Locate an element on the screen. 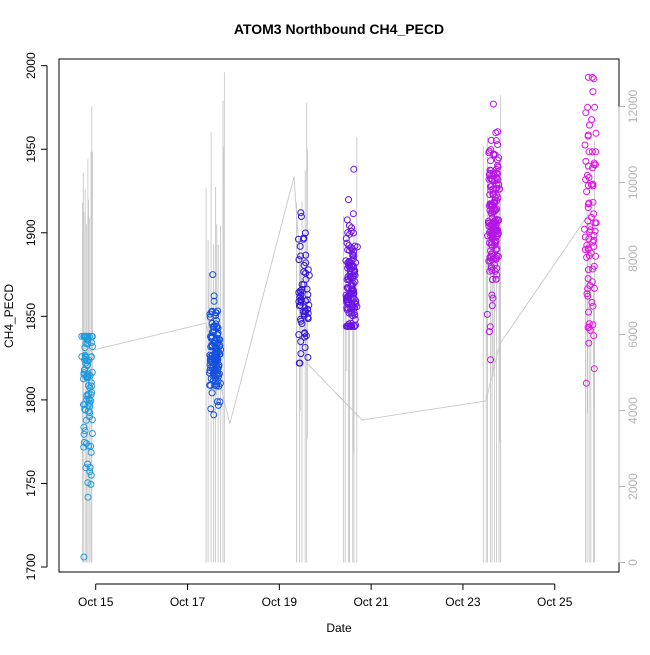 This screenshot has height=655, width=650. y2-tick-label: 12000 is located at coordinates (633, 106).